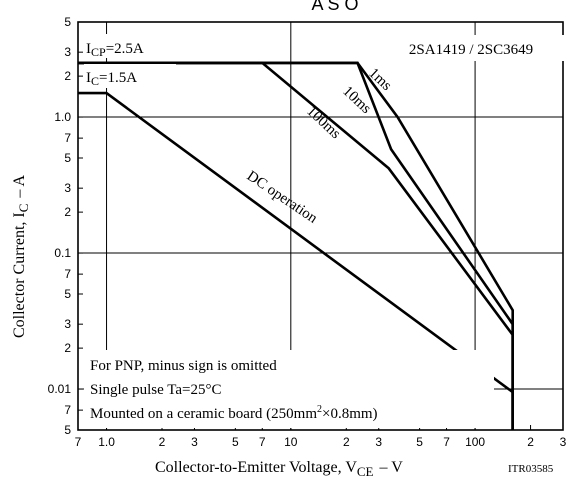  What do you see at coordinates (282, 197) in the screenshot?
I see `series-label-dc: DC operation` at bounding box center [282, 197].